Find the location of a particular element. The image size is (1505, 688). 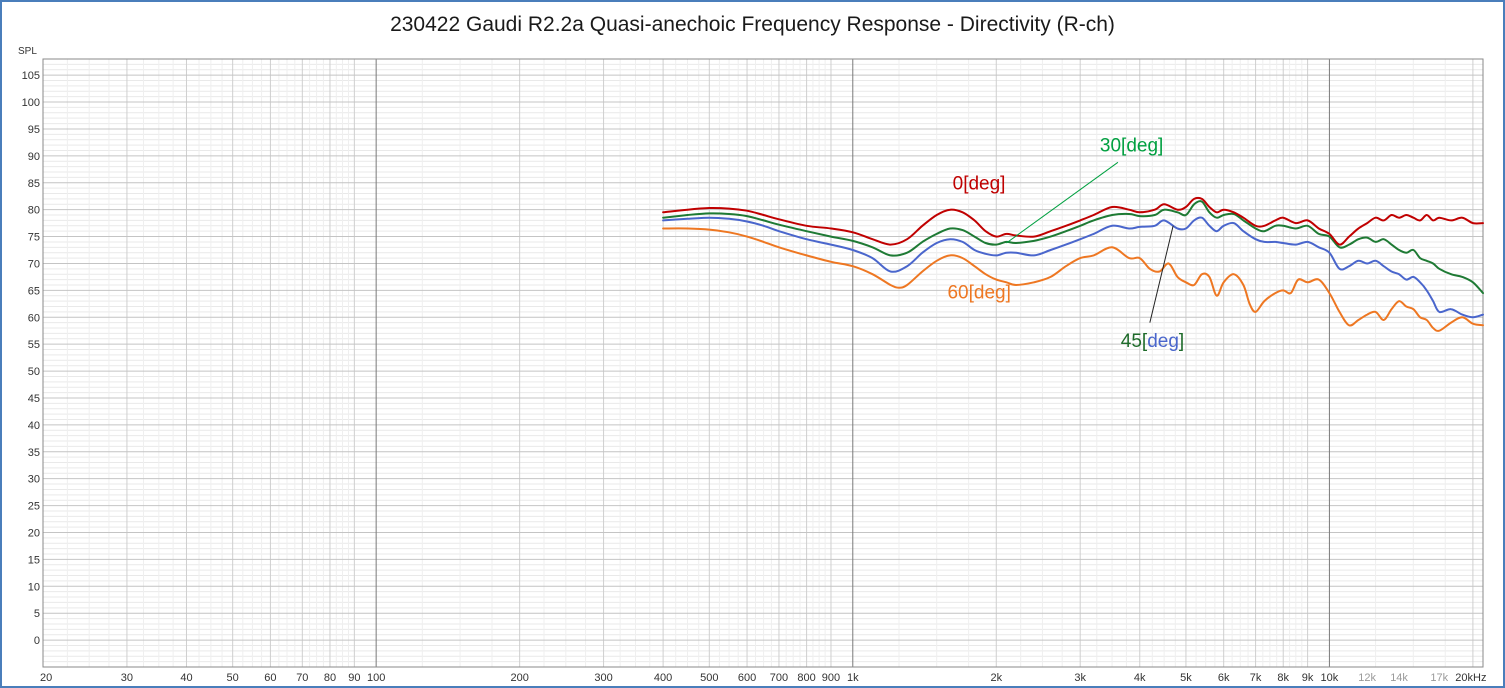

y-tick-label: 105 is located at coordinates (31, 76).